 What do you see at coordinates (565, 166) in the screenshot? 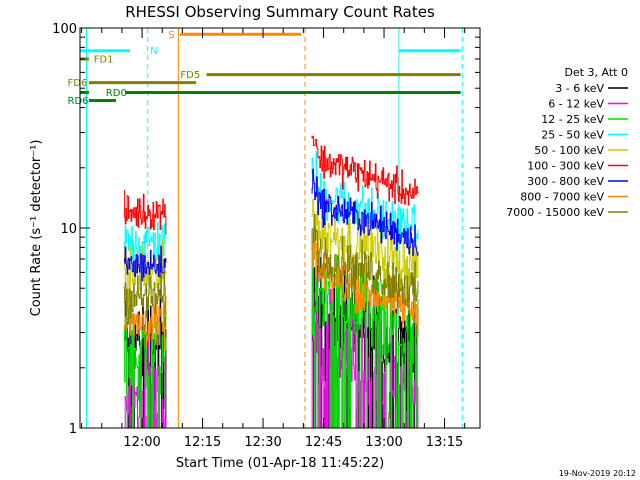
I see `legend-label: 100 - 300 keV` at bounding box center [565, 166].